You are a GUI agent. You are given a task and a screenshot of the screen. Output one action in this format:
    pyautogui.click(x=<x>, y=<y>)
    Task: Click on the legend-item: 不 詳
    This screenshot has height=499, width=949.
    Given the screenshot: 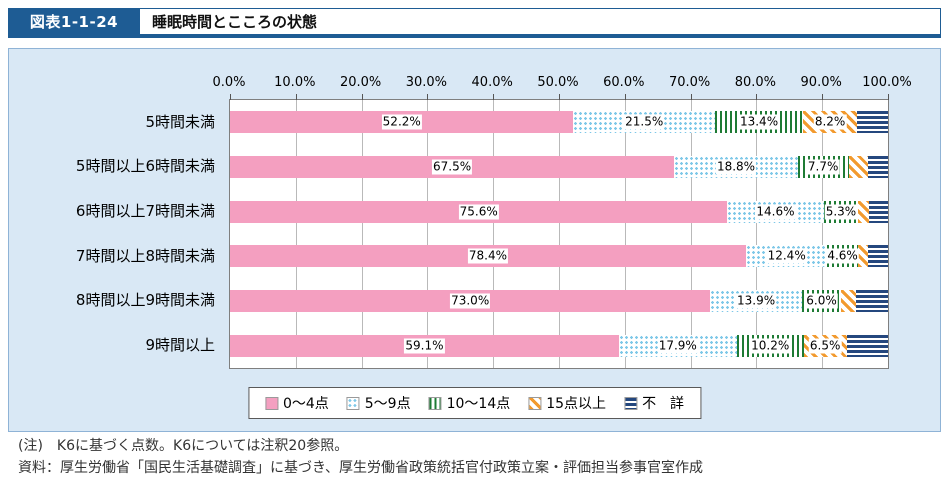 What is the action you would take?
    pyautogui.click(x=654, y=403)
    